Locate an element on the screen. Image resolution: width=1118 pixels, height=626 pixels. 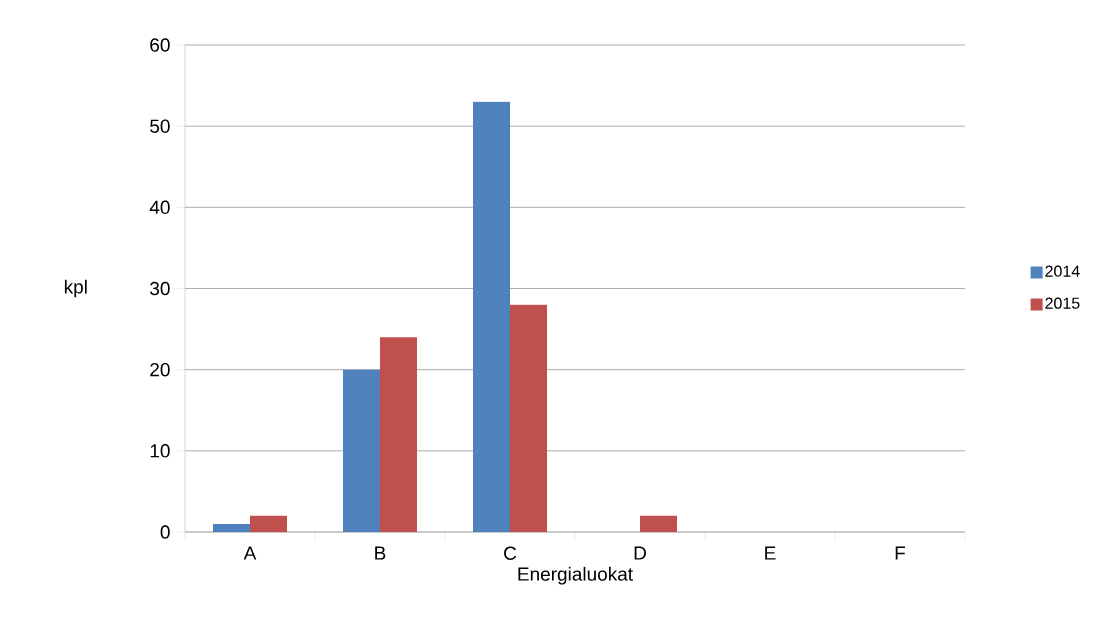
y-tick-label: 50 is located at coordinates (160, 126).